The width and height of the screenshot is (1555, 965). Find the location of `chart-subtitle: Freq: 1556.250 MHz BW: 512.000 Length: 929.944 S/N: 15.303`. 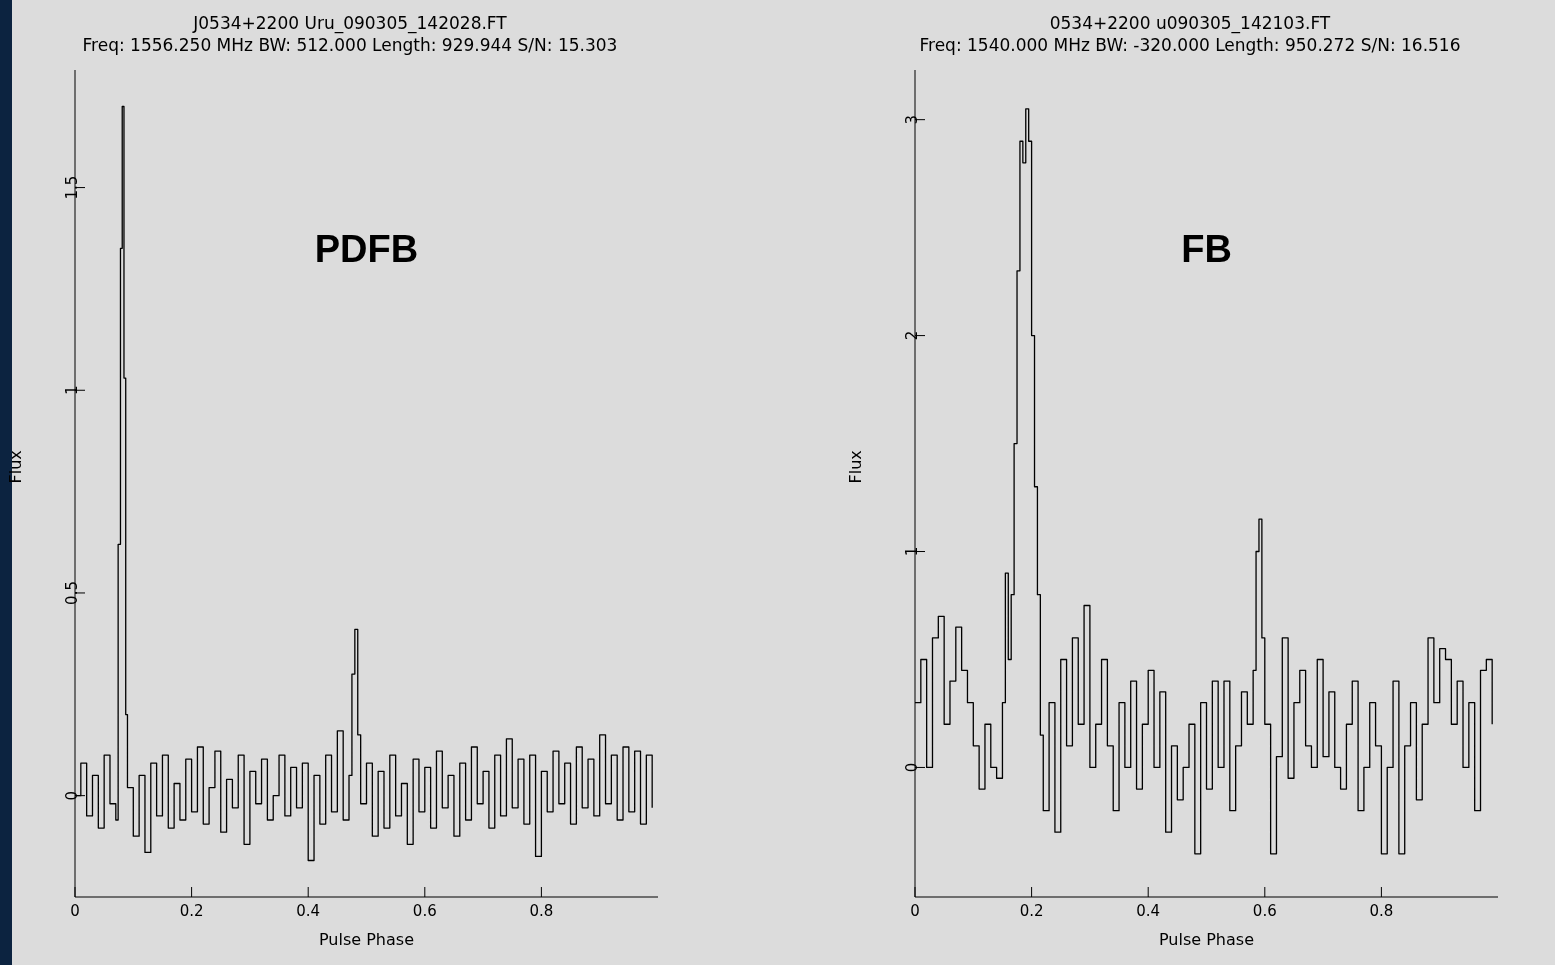

chart-subtitle: Freq: 1556.250 MHz BW: 512.000 Length: 929.944 S/N: 15.303 is located at coordinates (350, 45).